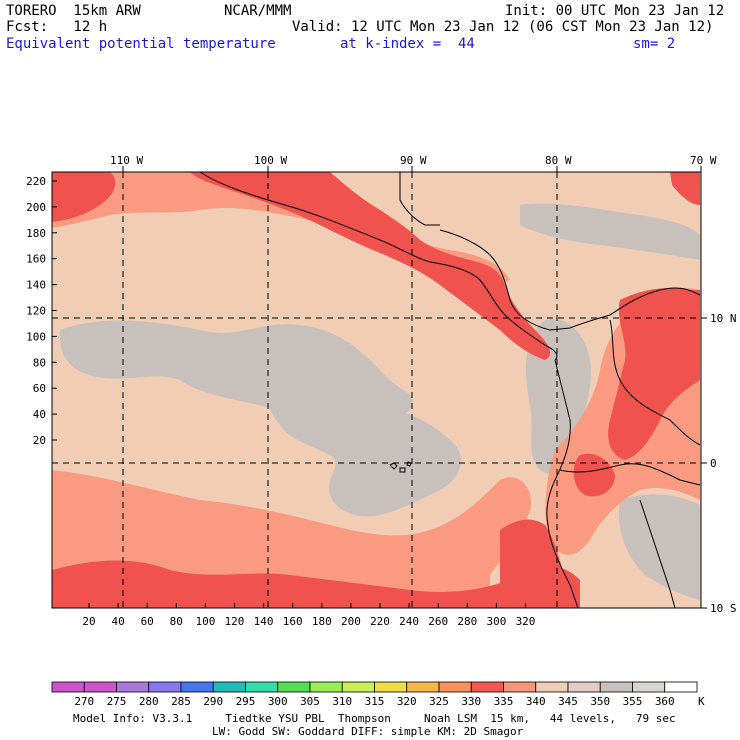 This screenshot has height=740, width=740. What do you see at coordinates (657, 554) in the screenshot?
I see `border-peru-brazil` at bounding box center [657, 554].